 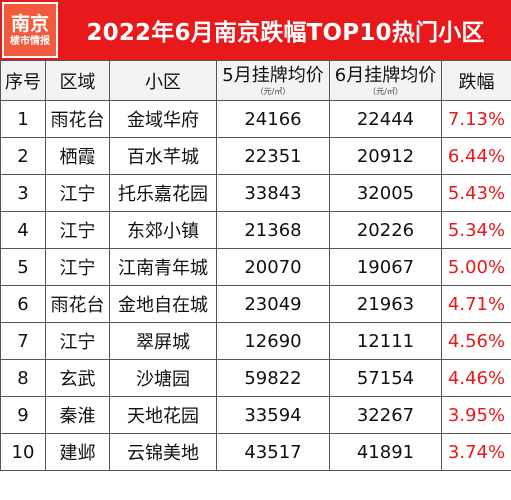 What do you see at coordinates (385, 193) in the screenshot?
I see `cell-jun-price: 32005` at bounding box center [385, 193].